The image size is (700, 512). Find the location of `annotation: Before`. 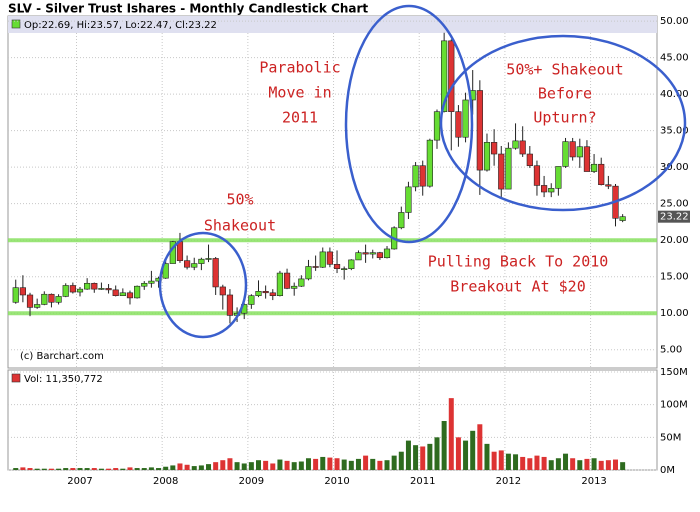

annotation: Before is located at coordinates (565, 94).